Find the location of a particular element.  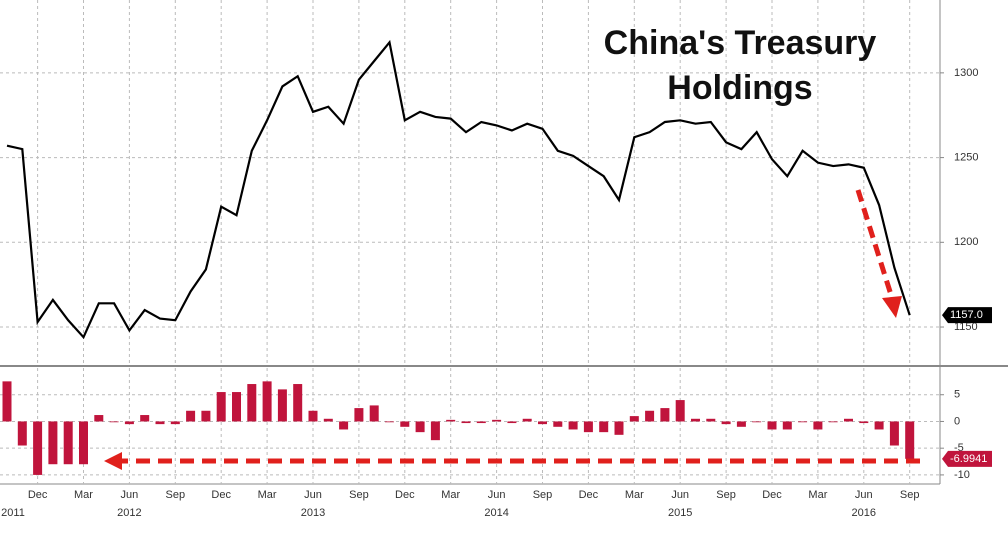

y-tick-label: 1200 is located at coordinates (966, 242).